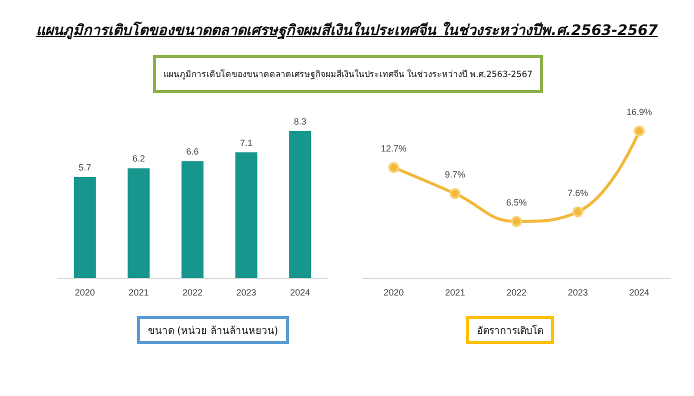 This screenshot has width=694, height=396. I want to click on chart-title: แผนภูมิการเติบโตของขนาดตลาดเศรษฐกิจผมสีเงินในประเทศจีน ในช่วงระหว่างปีพ.ศ.2563-2567, so click(347, 30).